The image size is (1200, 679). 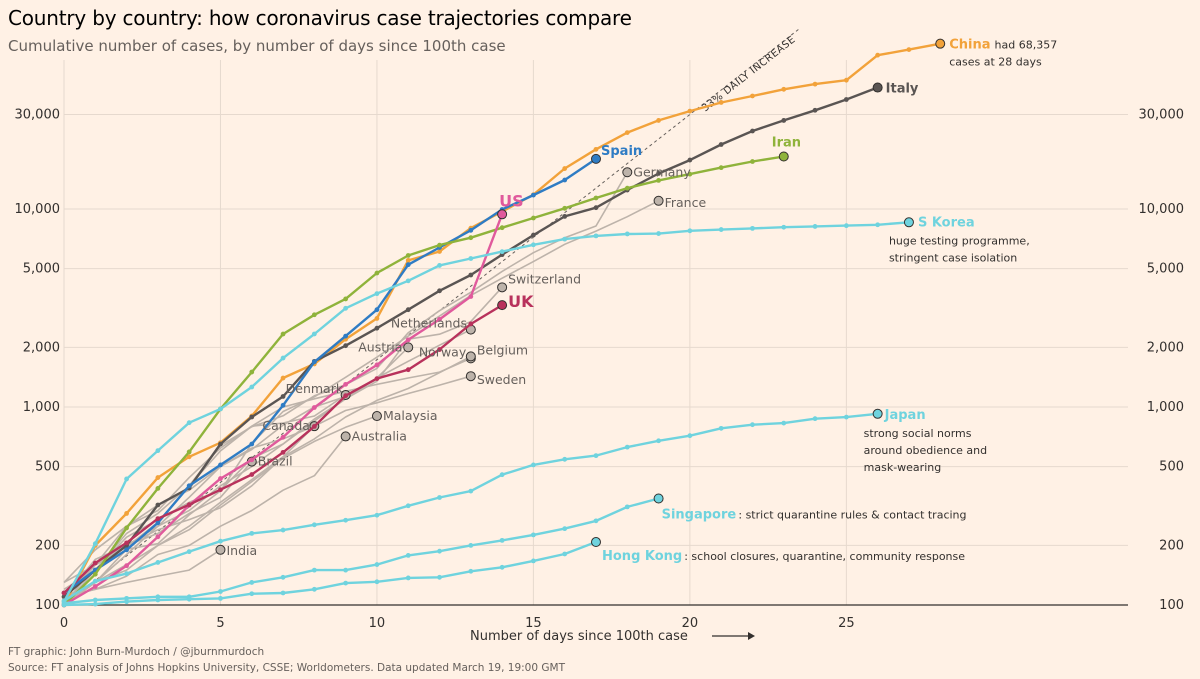 I want to click on series-label-us: US, so click(x=511, y=200).